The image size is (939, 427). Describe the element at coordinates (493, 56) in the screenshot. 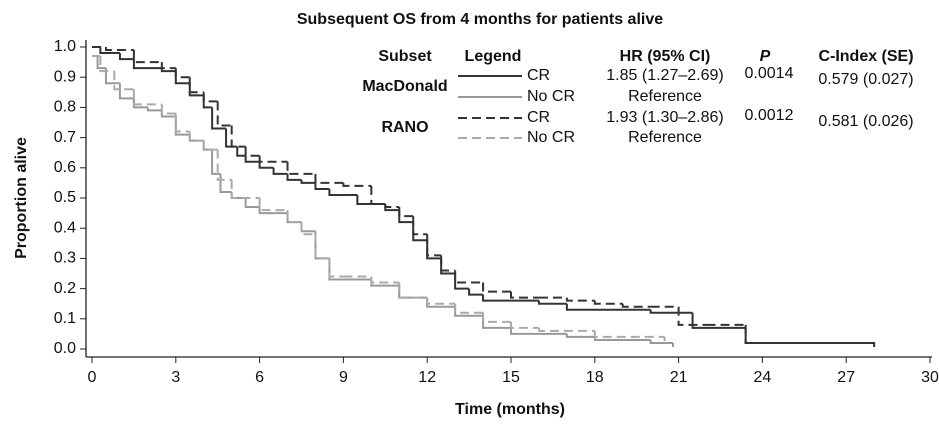

I see `legend-header: Legend` at that location.